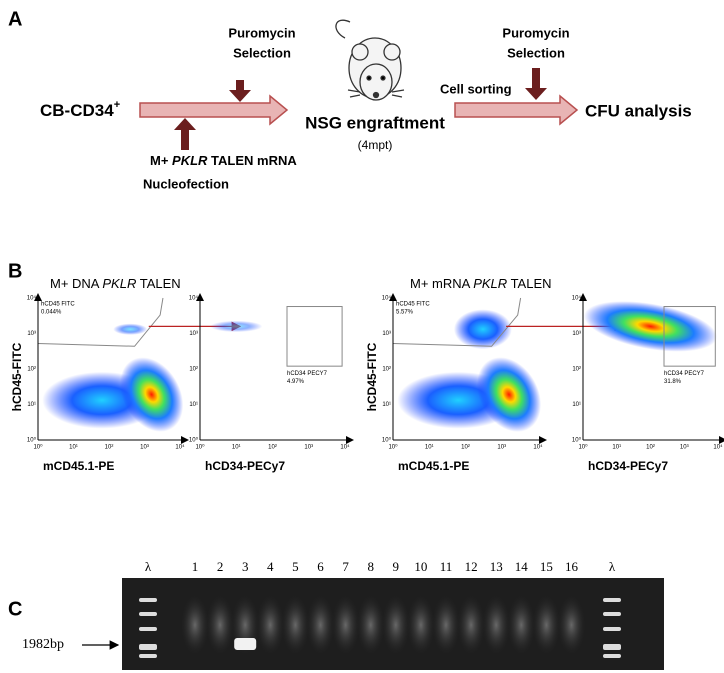 Image resolution: width=724 pixels, height=673 pixels. What do you see at coordinates (43, 644) in the screenshot?
I see `band-size: 1982bp` at bounding box center [43, 644].